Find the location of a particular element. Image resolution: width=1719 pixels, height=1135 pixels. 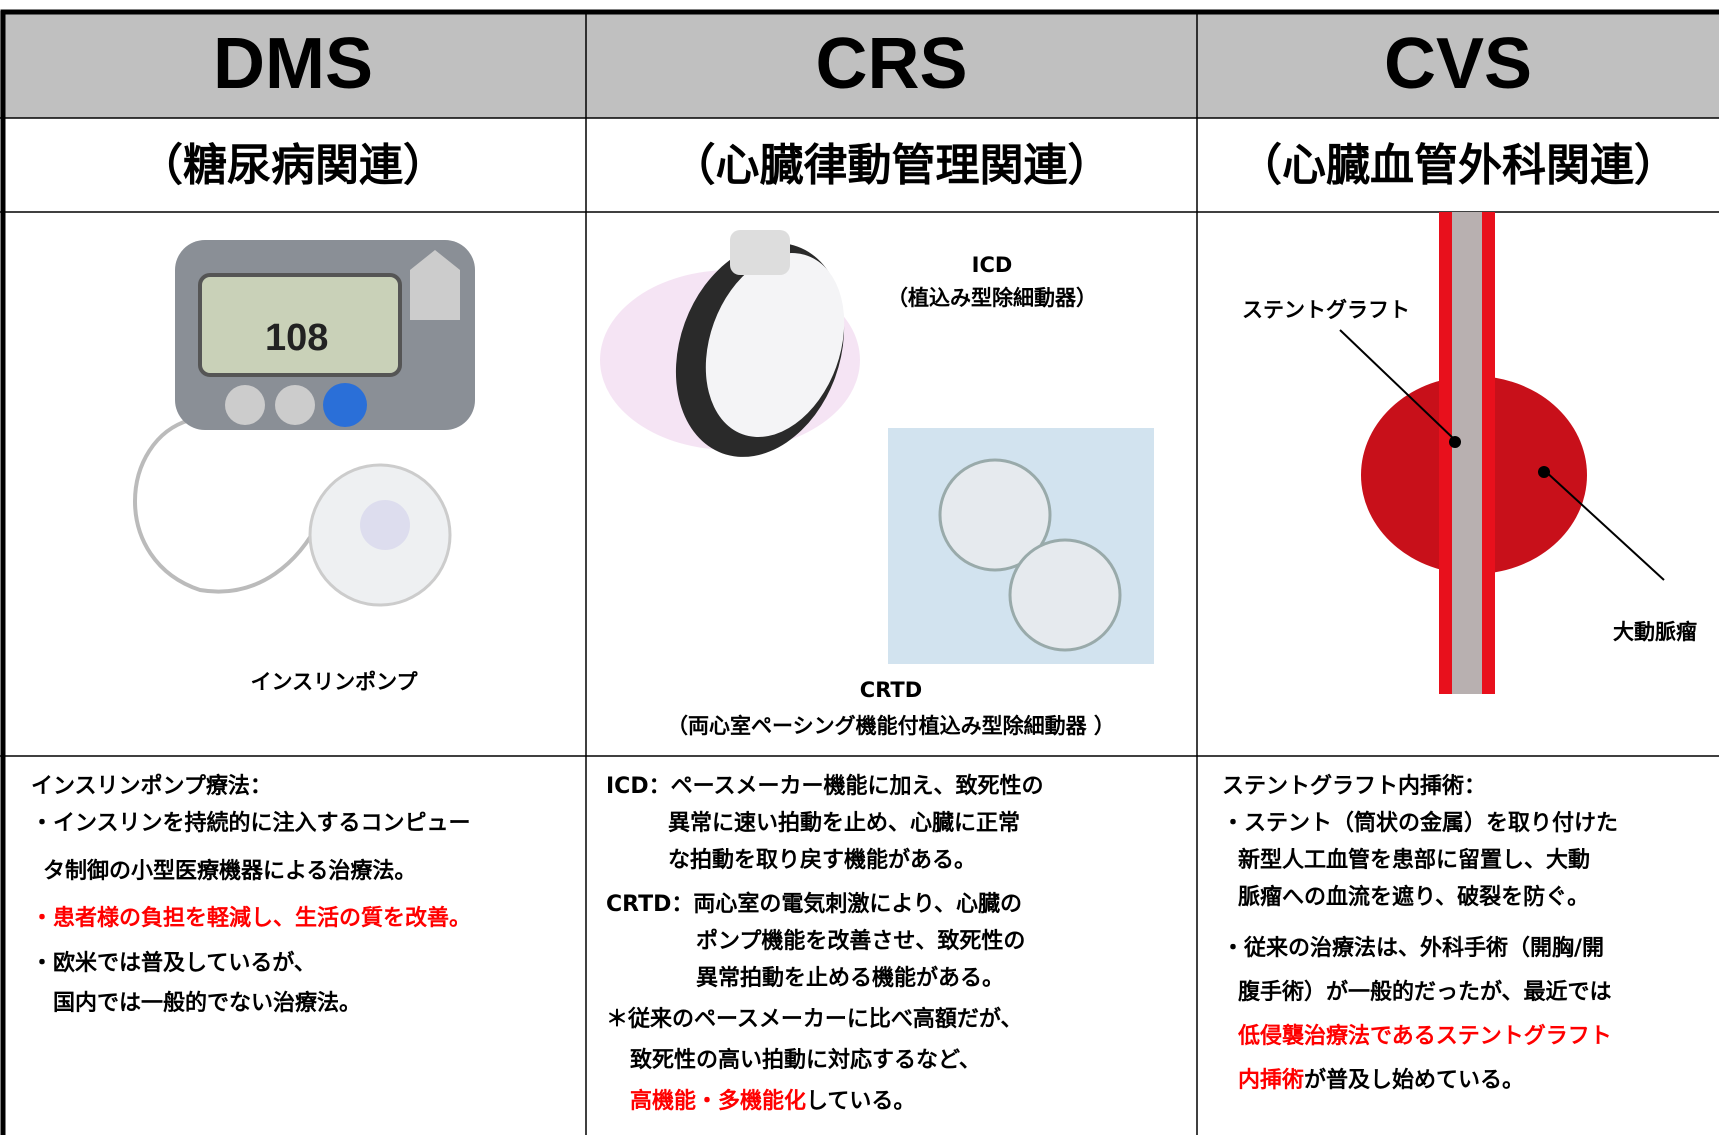

header-band is located at coordinates (859, 64).